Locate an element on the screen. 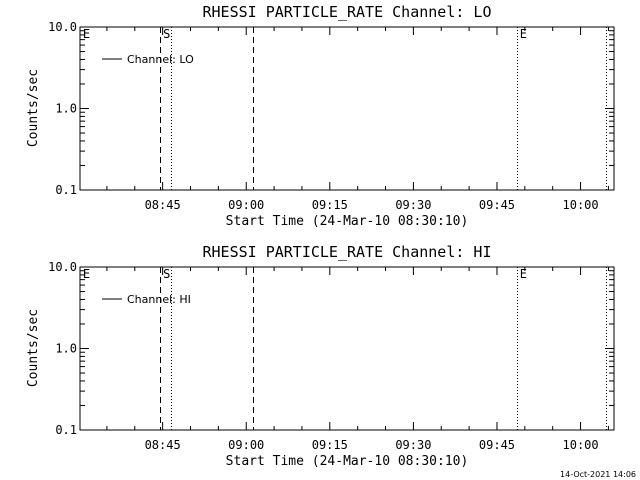  chart-title: RHESSI PARTICLE_RATE Channel: HI is located at coordinates (347, 252).